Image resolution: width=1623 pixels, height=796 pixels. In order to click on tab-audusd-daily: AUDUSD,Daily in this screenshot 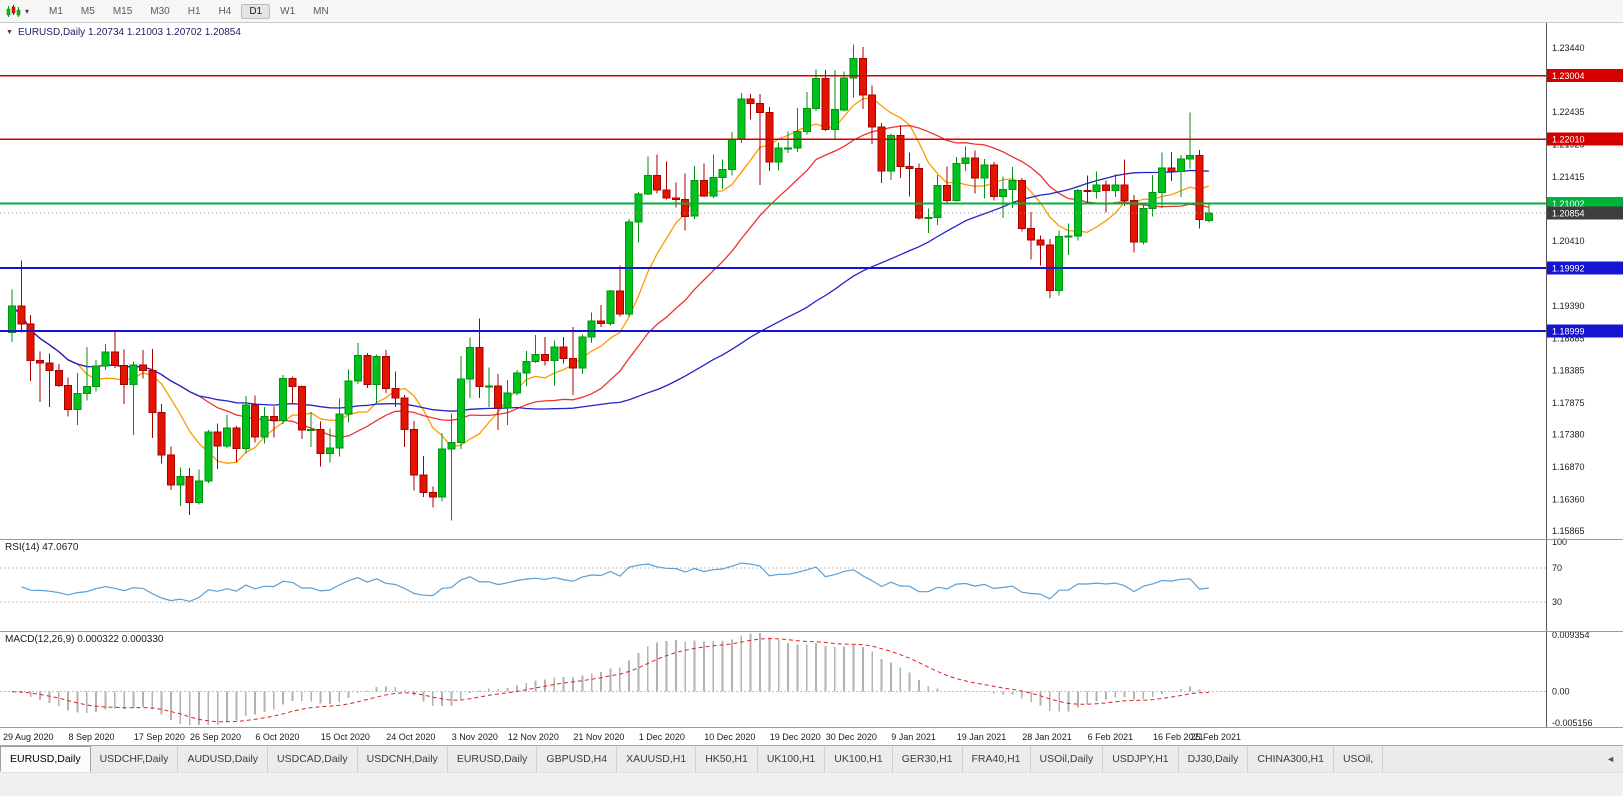, I will do `click(223, 759)`.